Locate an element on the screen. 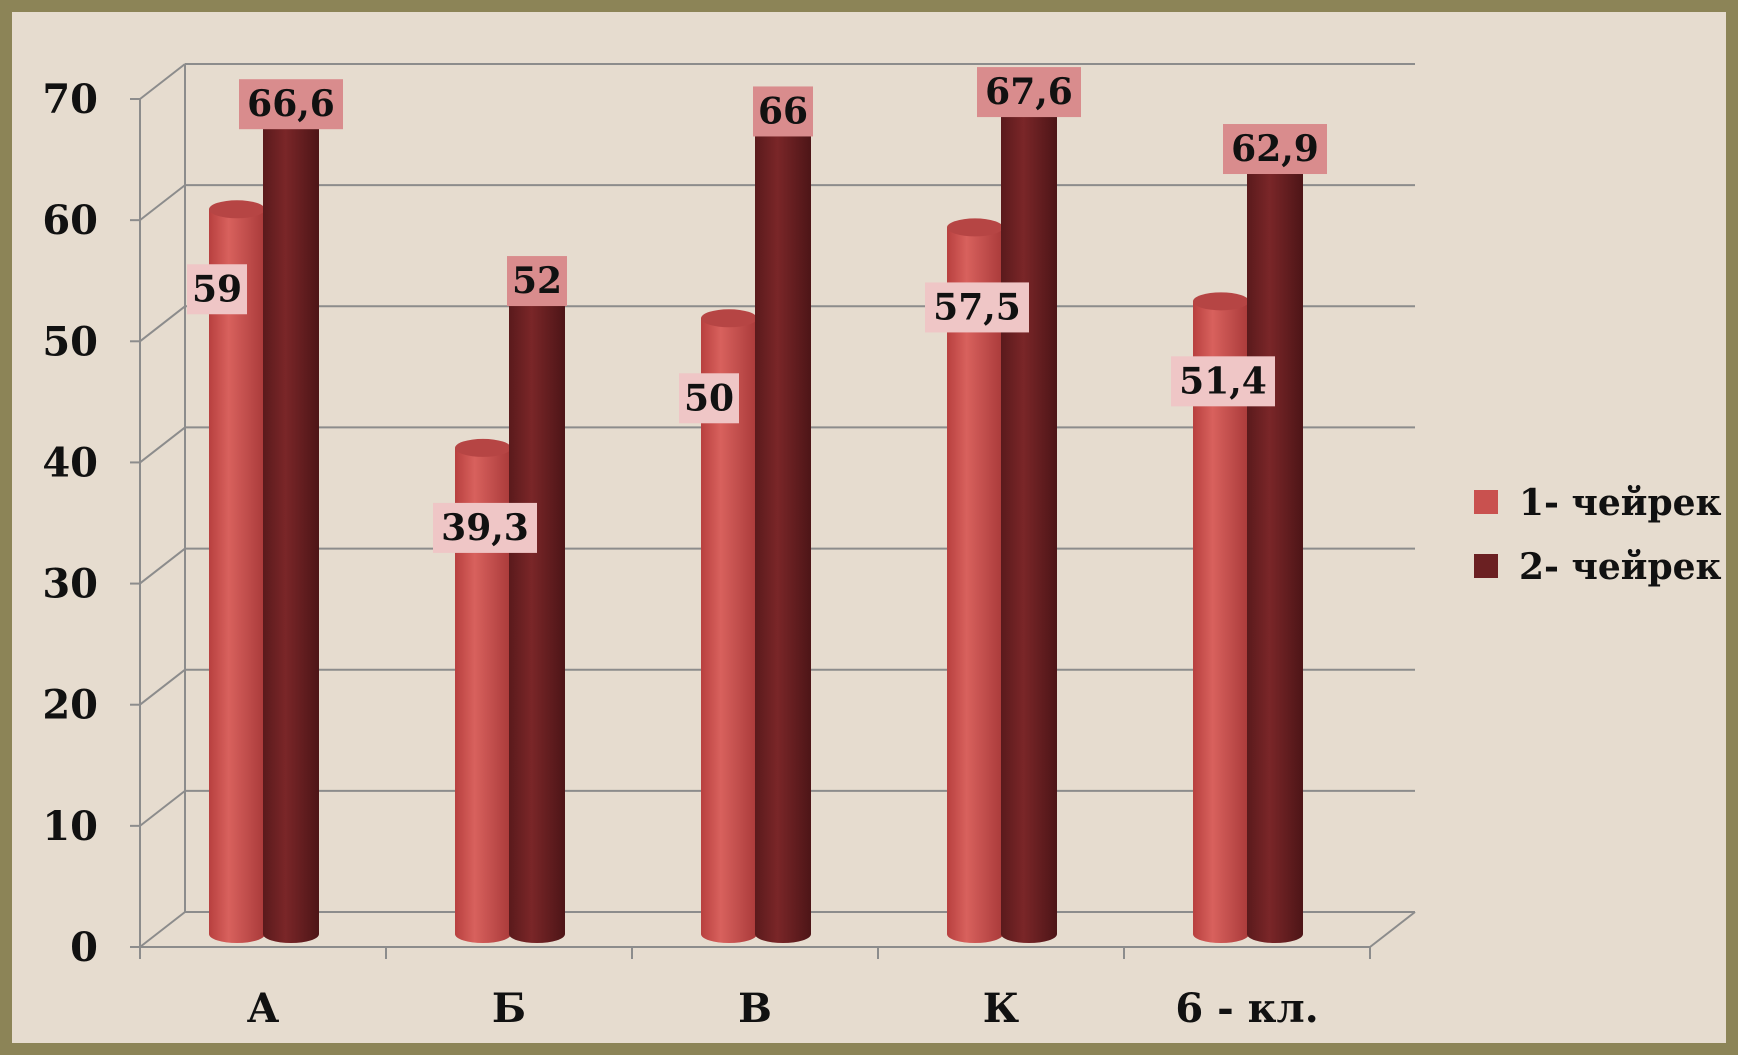  legend-label: 2- чейрек is located at coordinates (1620, 567).